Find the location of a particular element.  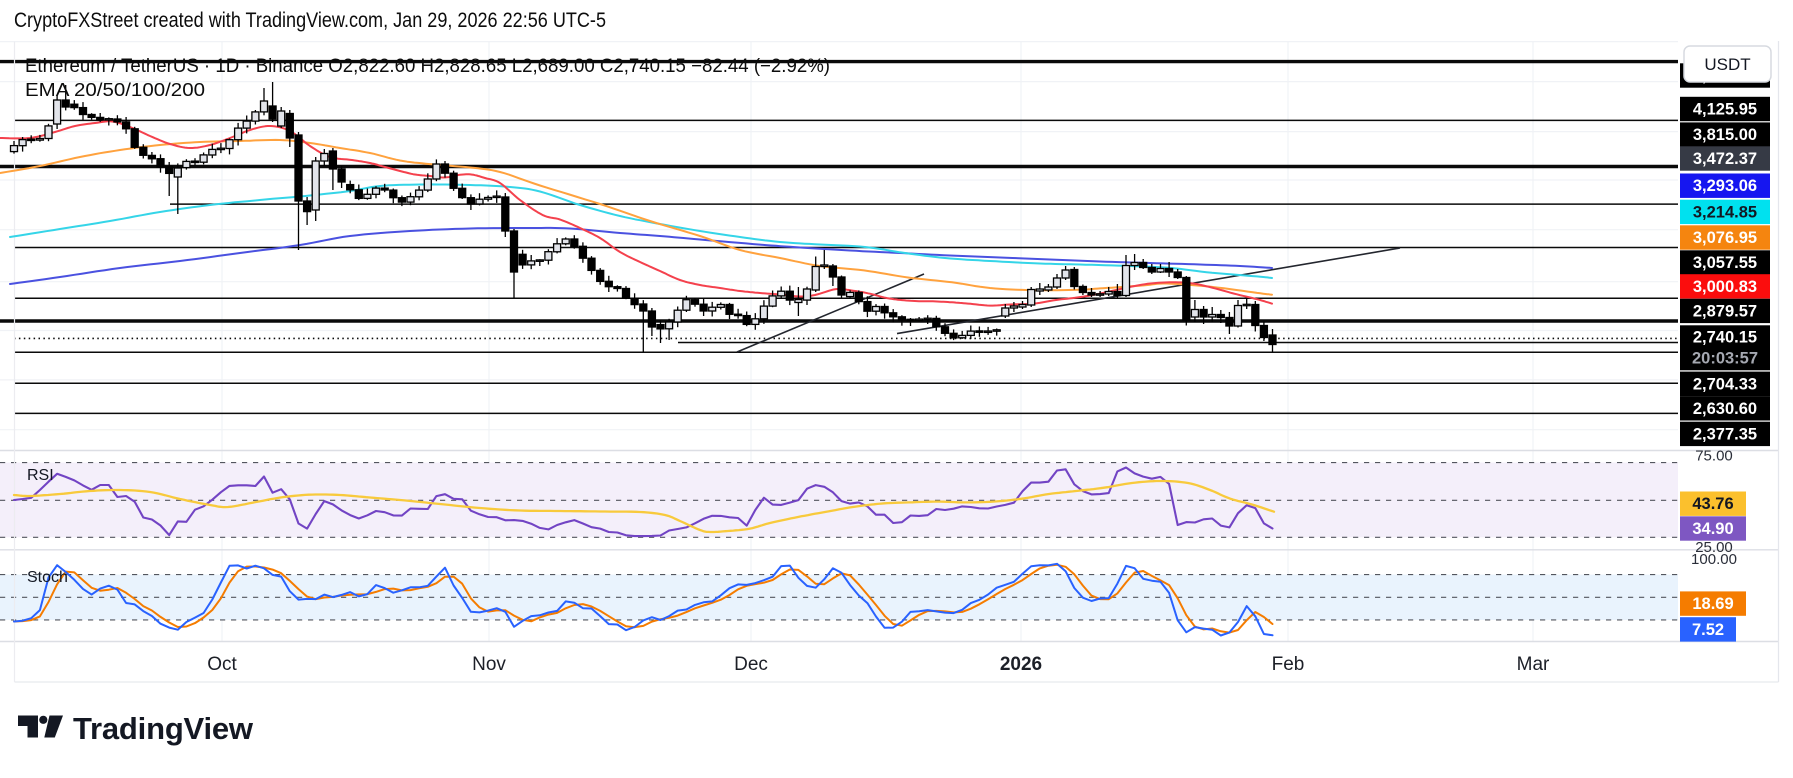

svg-text: 7.52 is located at coordinates (1708, 630).